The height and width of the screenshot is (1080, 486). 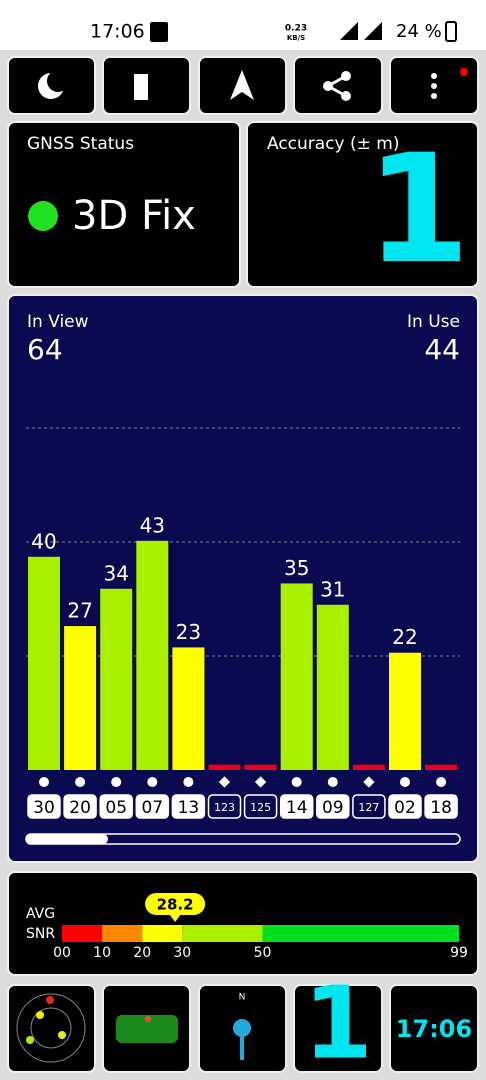 I want to click on scroll-thumb, so click(x=67, y=839).